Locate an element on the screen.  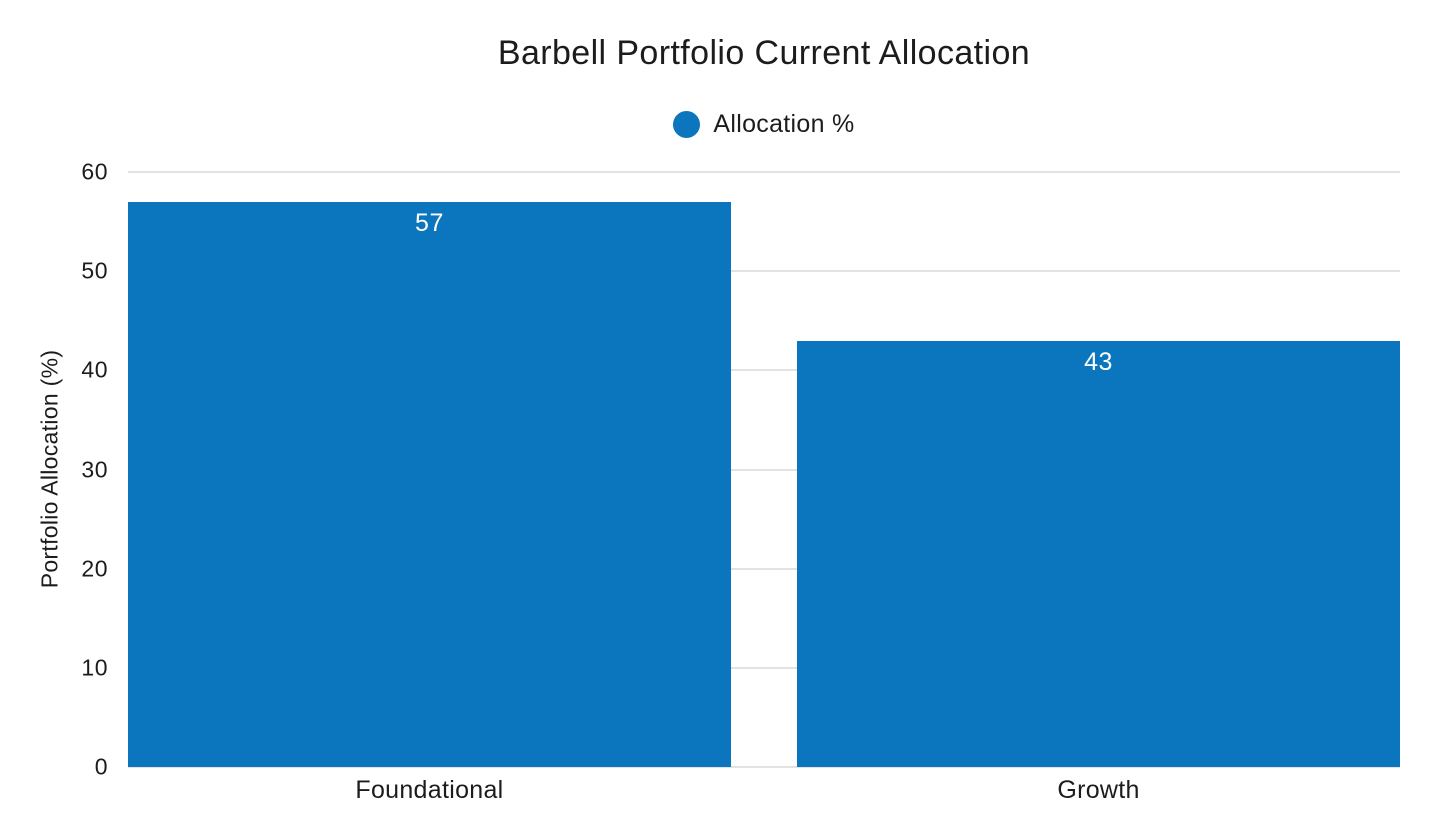
legend-label: Allocation % is located at coordinates (784, 124).